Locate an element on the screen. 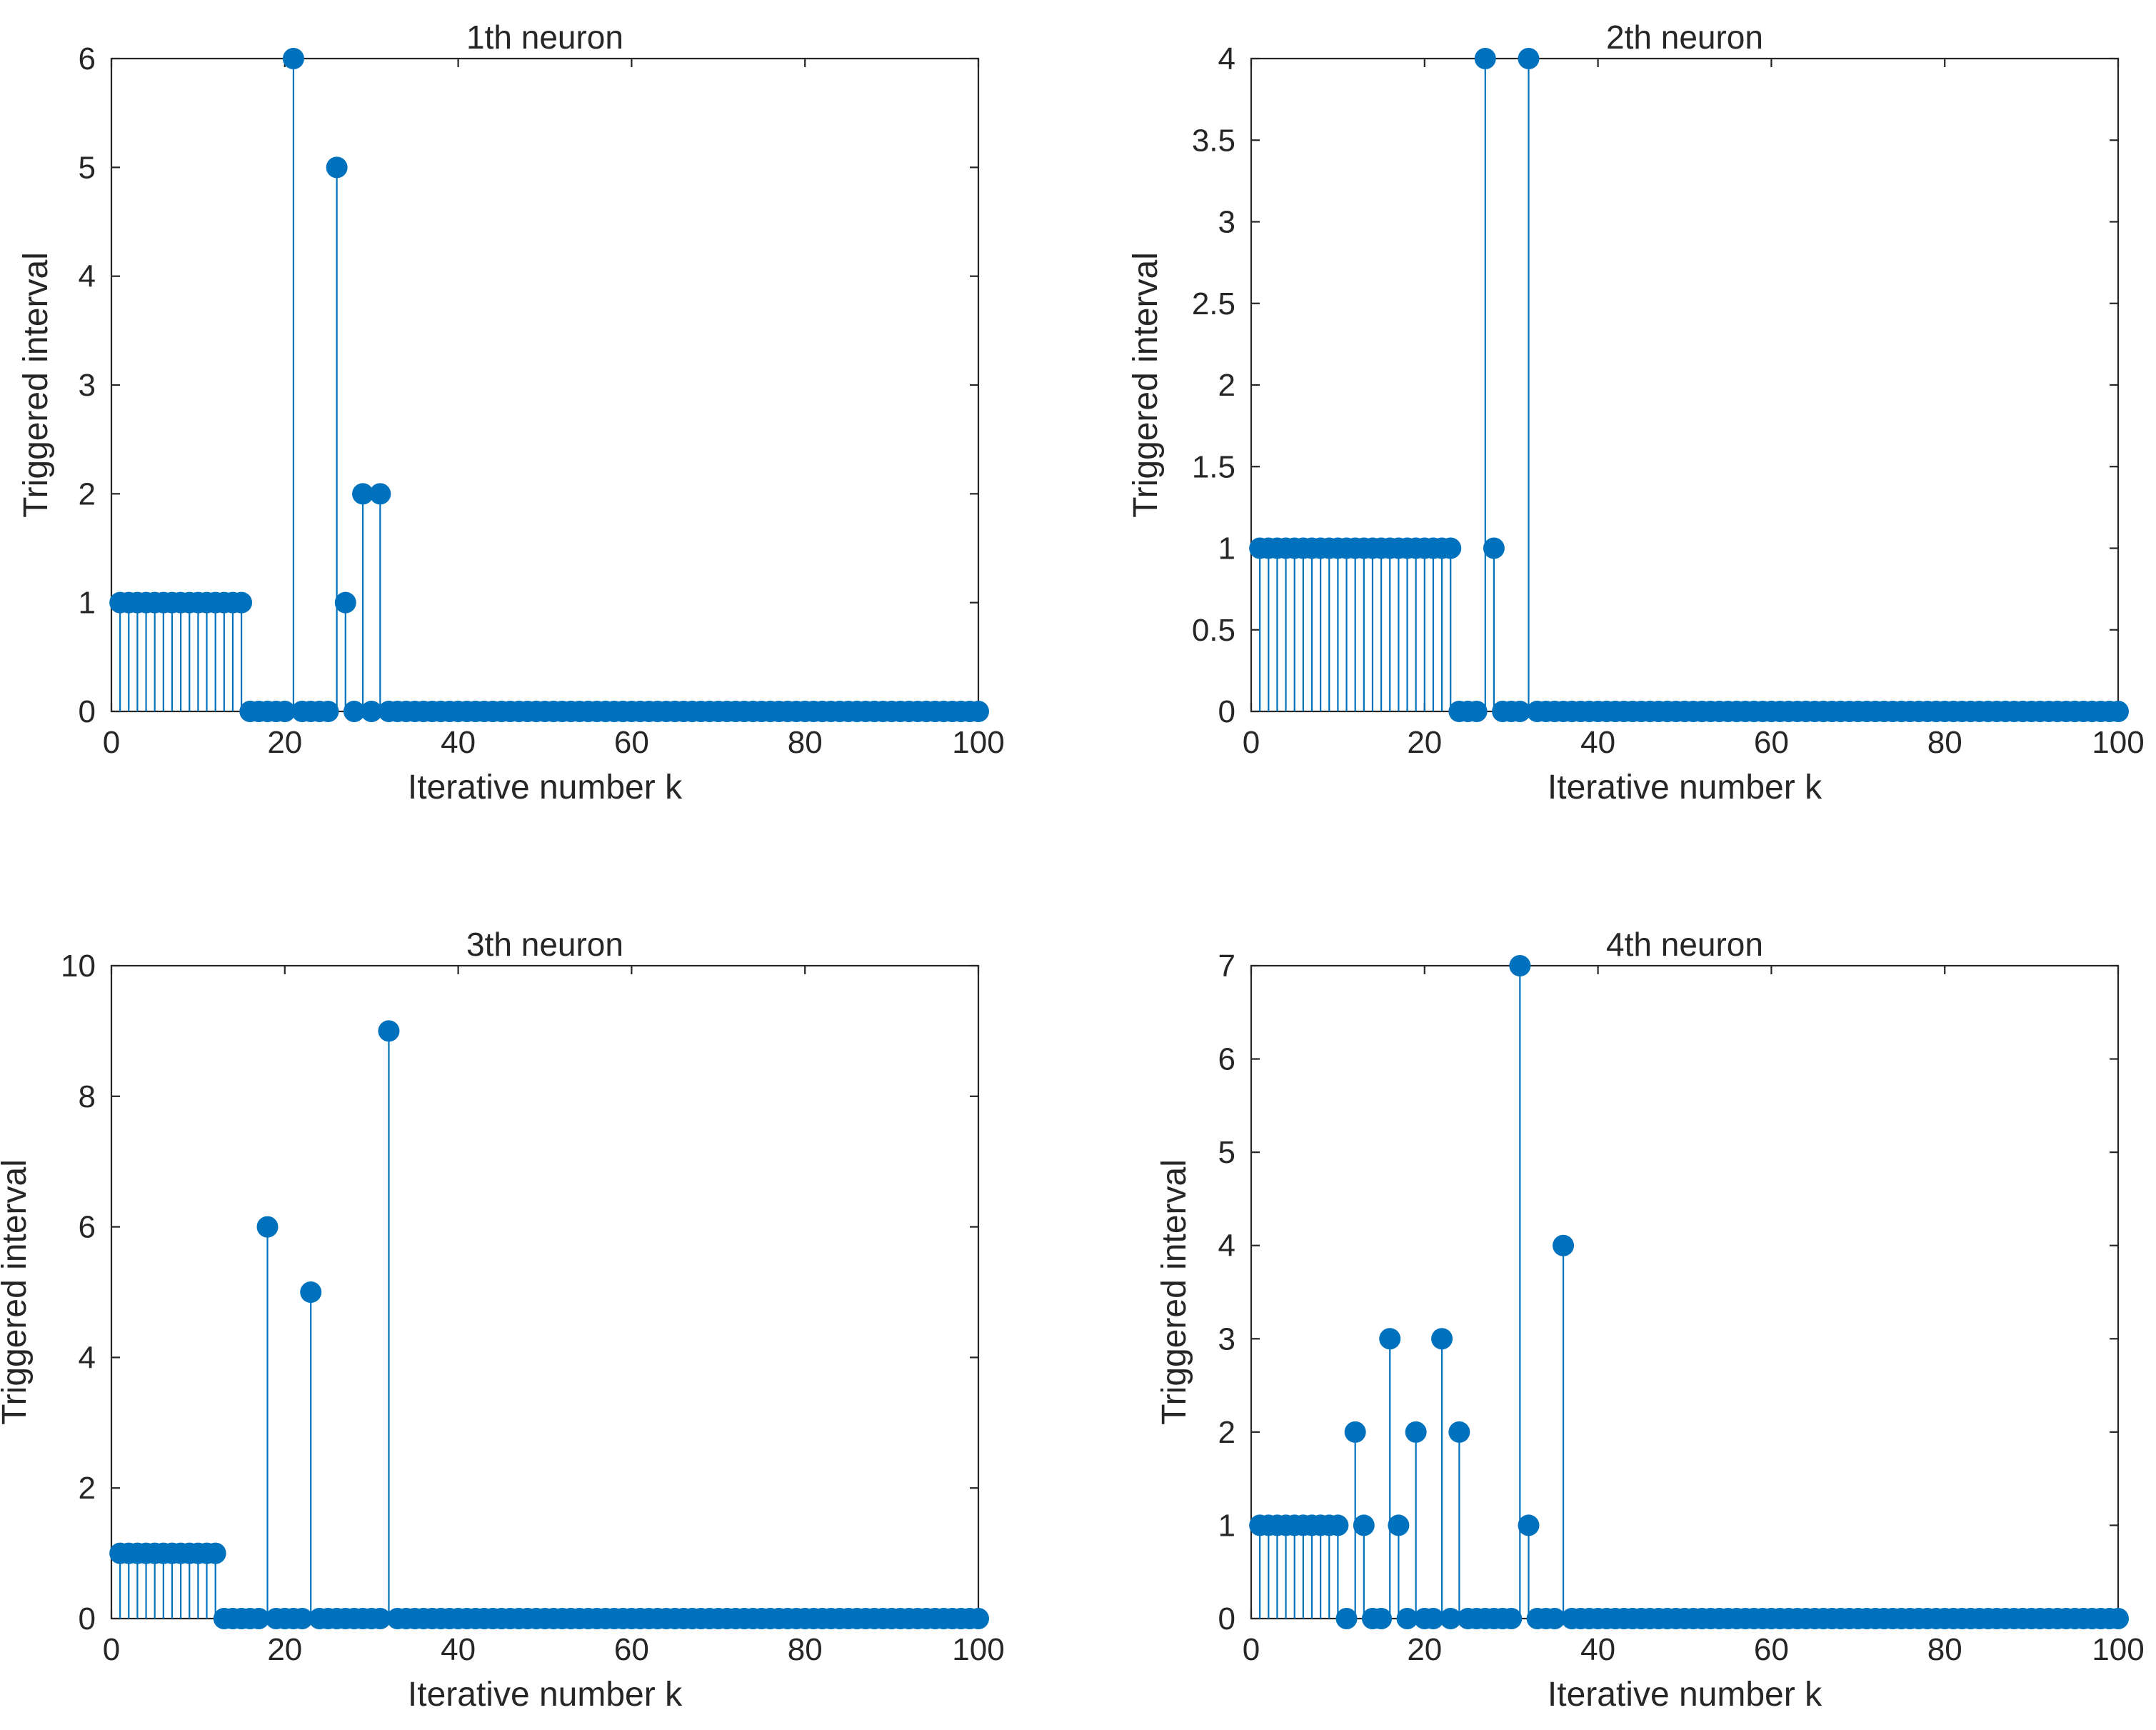  series is located at coordinates (549, 1324).